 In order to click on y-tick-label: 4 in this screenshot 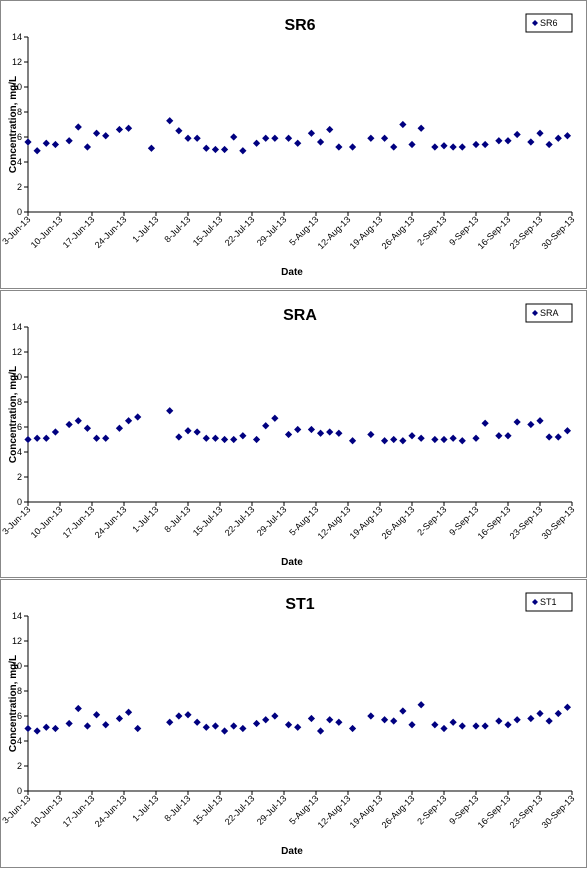, I will do `click(19, 452)`.